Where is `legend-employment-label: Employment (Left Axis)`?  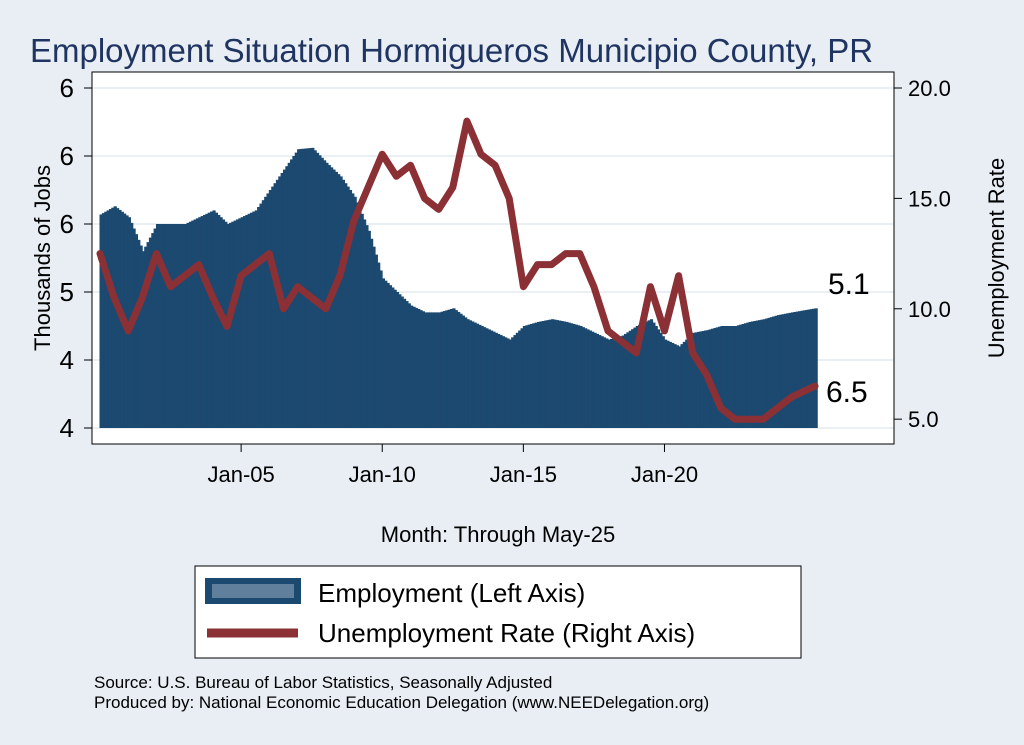
legend-employment-label: Employment (Left Axis) is located at coordinates (451, 593).